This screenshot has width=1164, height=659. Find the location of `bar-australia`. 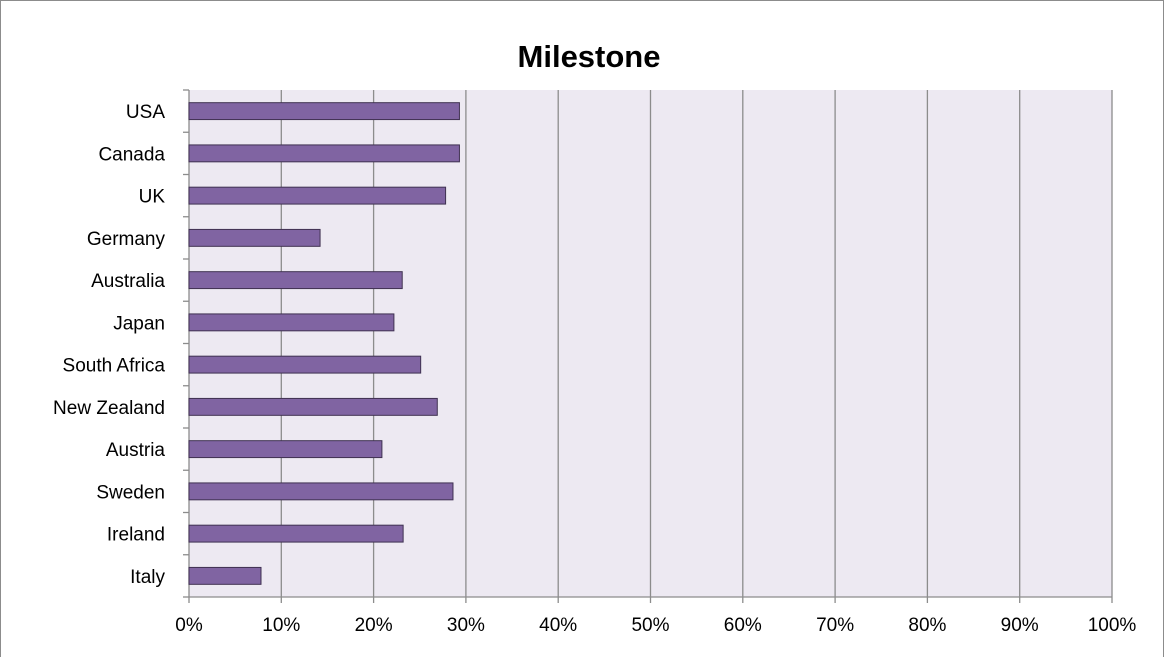

bar-australia is located at coordinates (295, 280).